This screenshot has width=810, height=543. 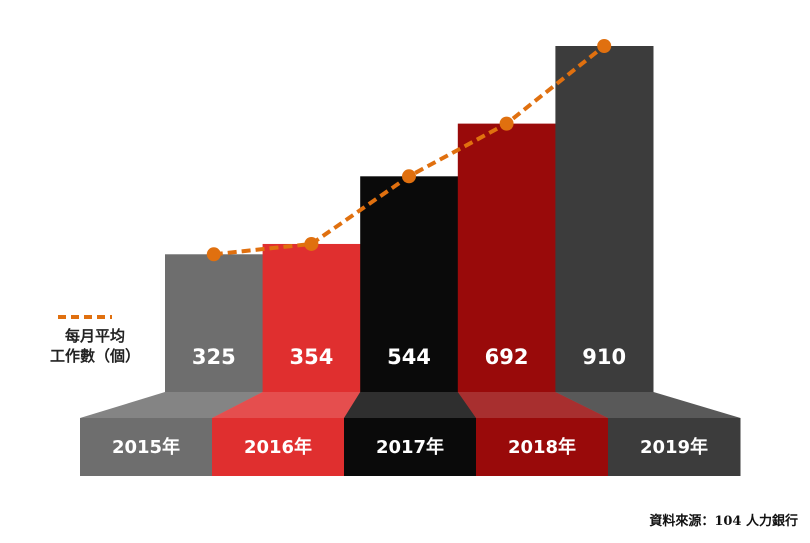 I want to click on source-note: 資料來源：104 人力銀行, so click(x=723, y=521).